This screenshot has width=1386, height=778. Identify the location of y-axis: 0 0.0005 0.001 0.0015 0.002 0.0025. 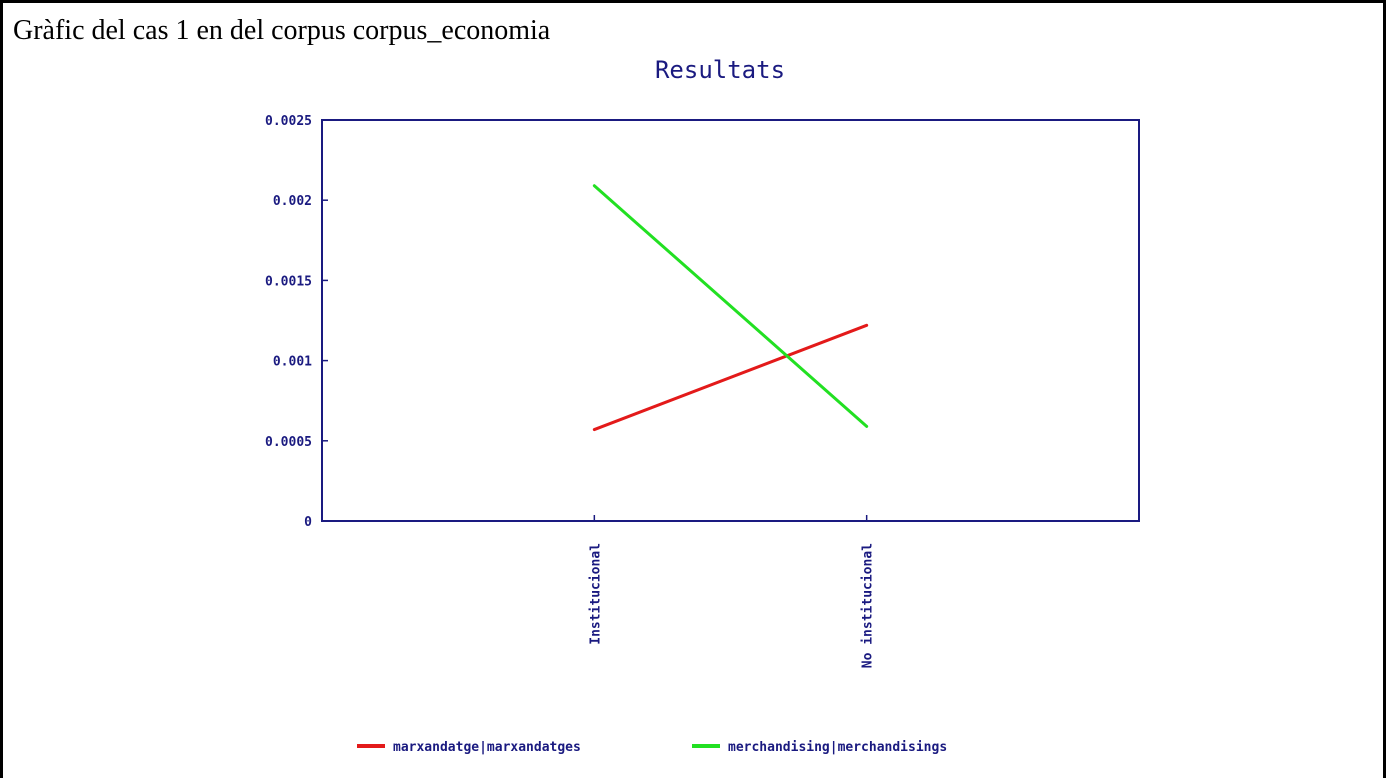
(296, 322).